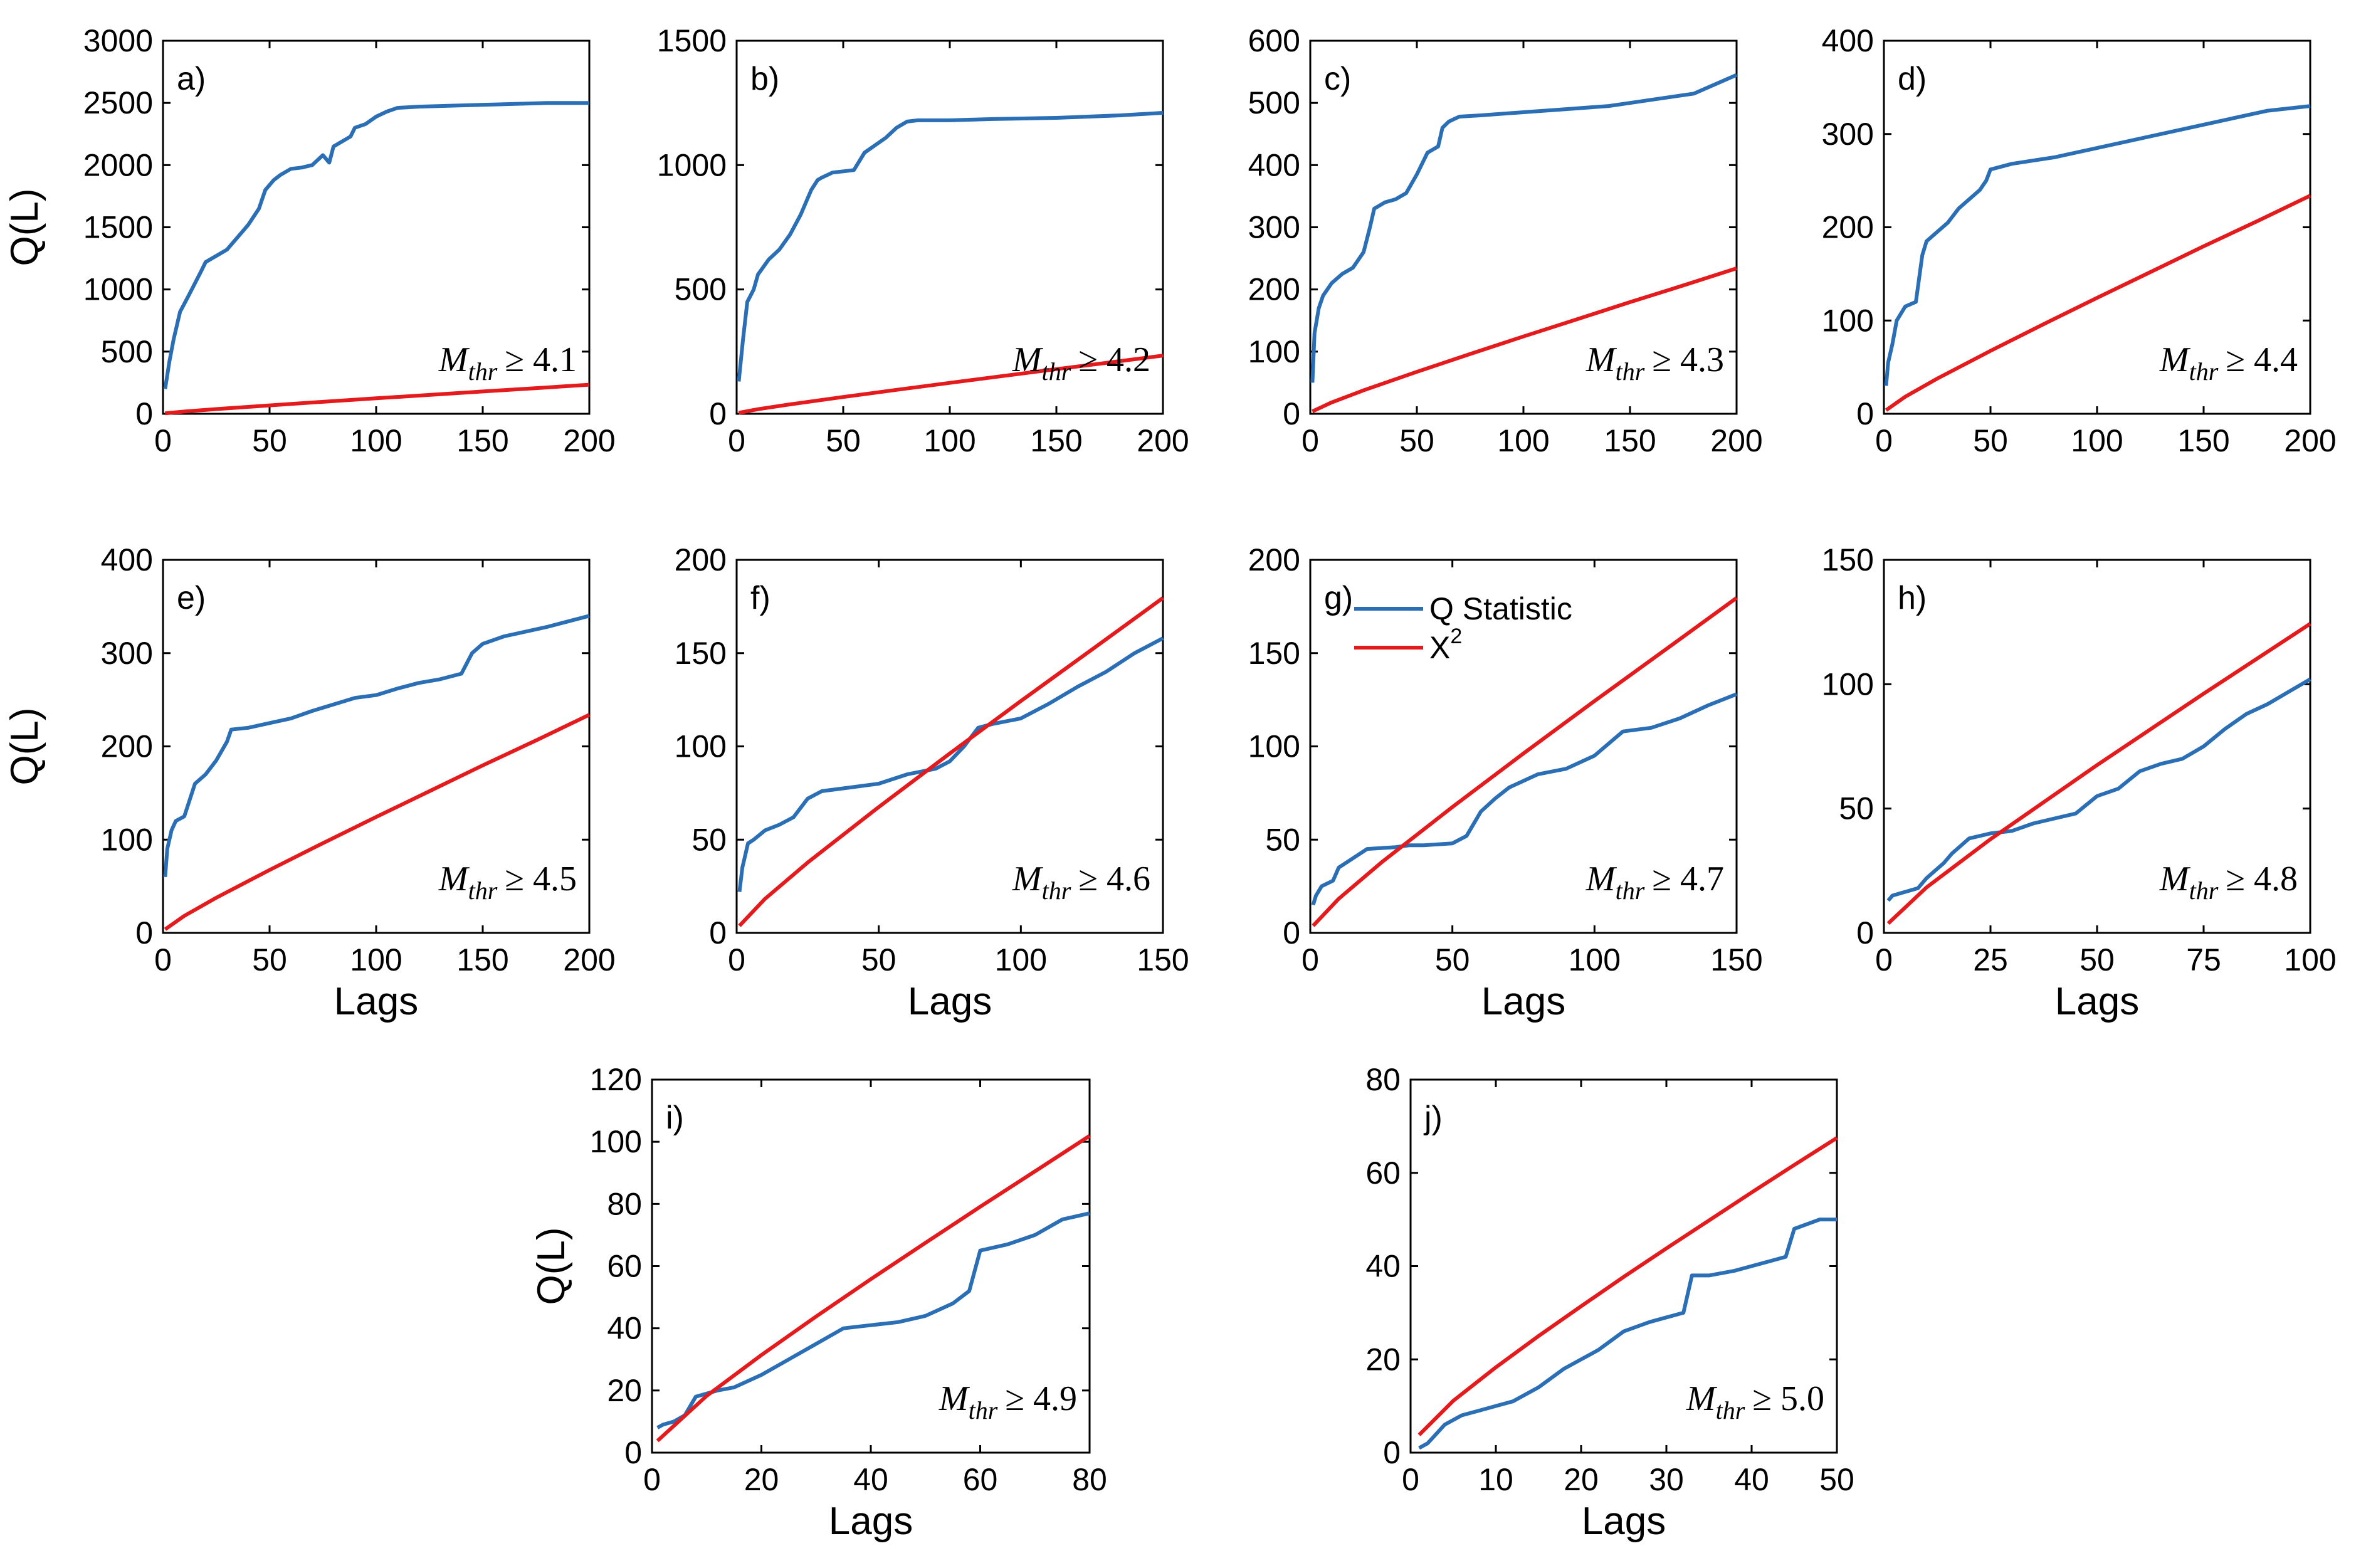 This screenshot has height=1568, width=2361. I want to click on x-tick-label: 25, so click(1990, 959).